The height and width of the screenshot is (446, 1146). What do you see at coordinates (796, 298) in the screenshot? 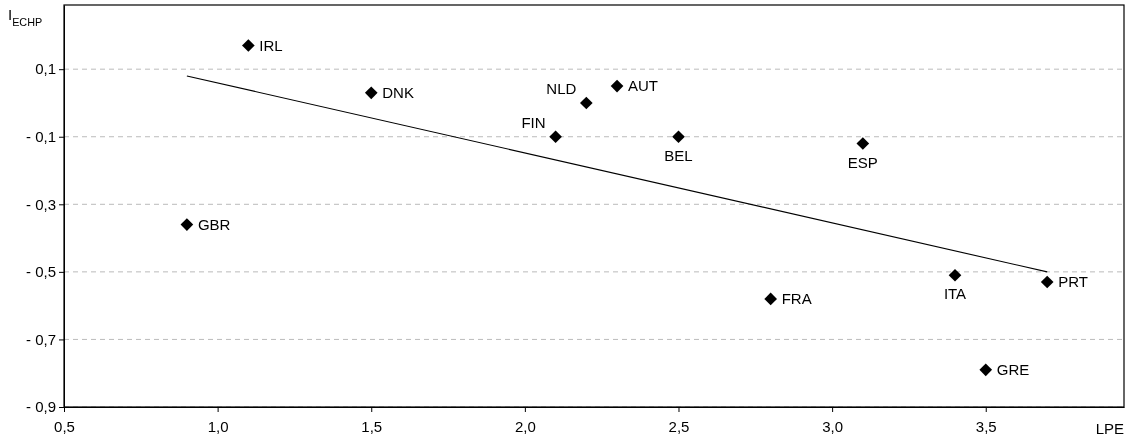
I see `annotation: FRA` at bounding box center [796, 298].